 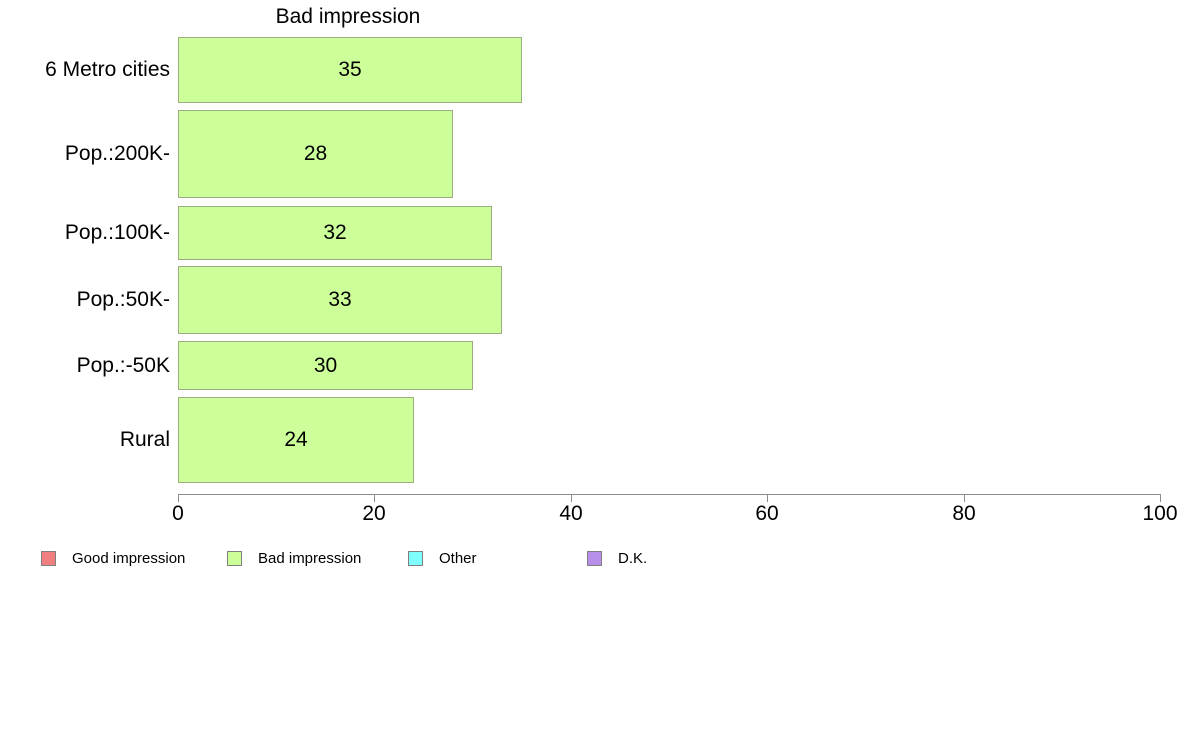 What do you see at coordinates (633, 558) in the screenshot?
I see `legend-label: D.K.` at bounding box center [633, 558].